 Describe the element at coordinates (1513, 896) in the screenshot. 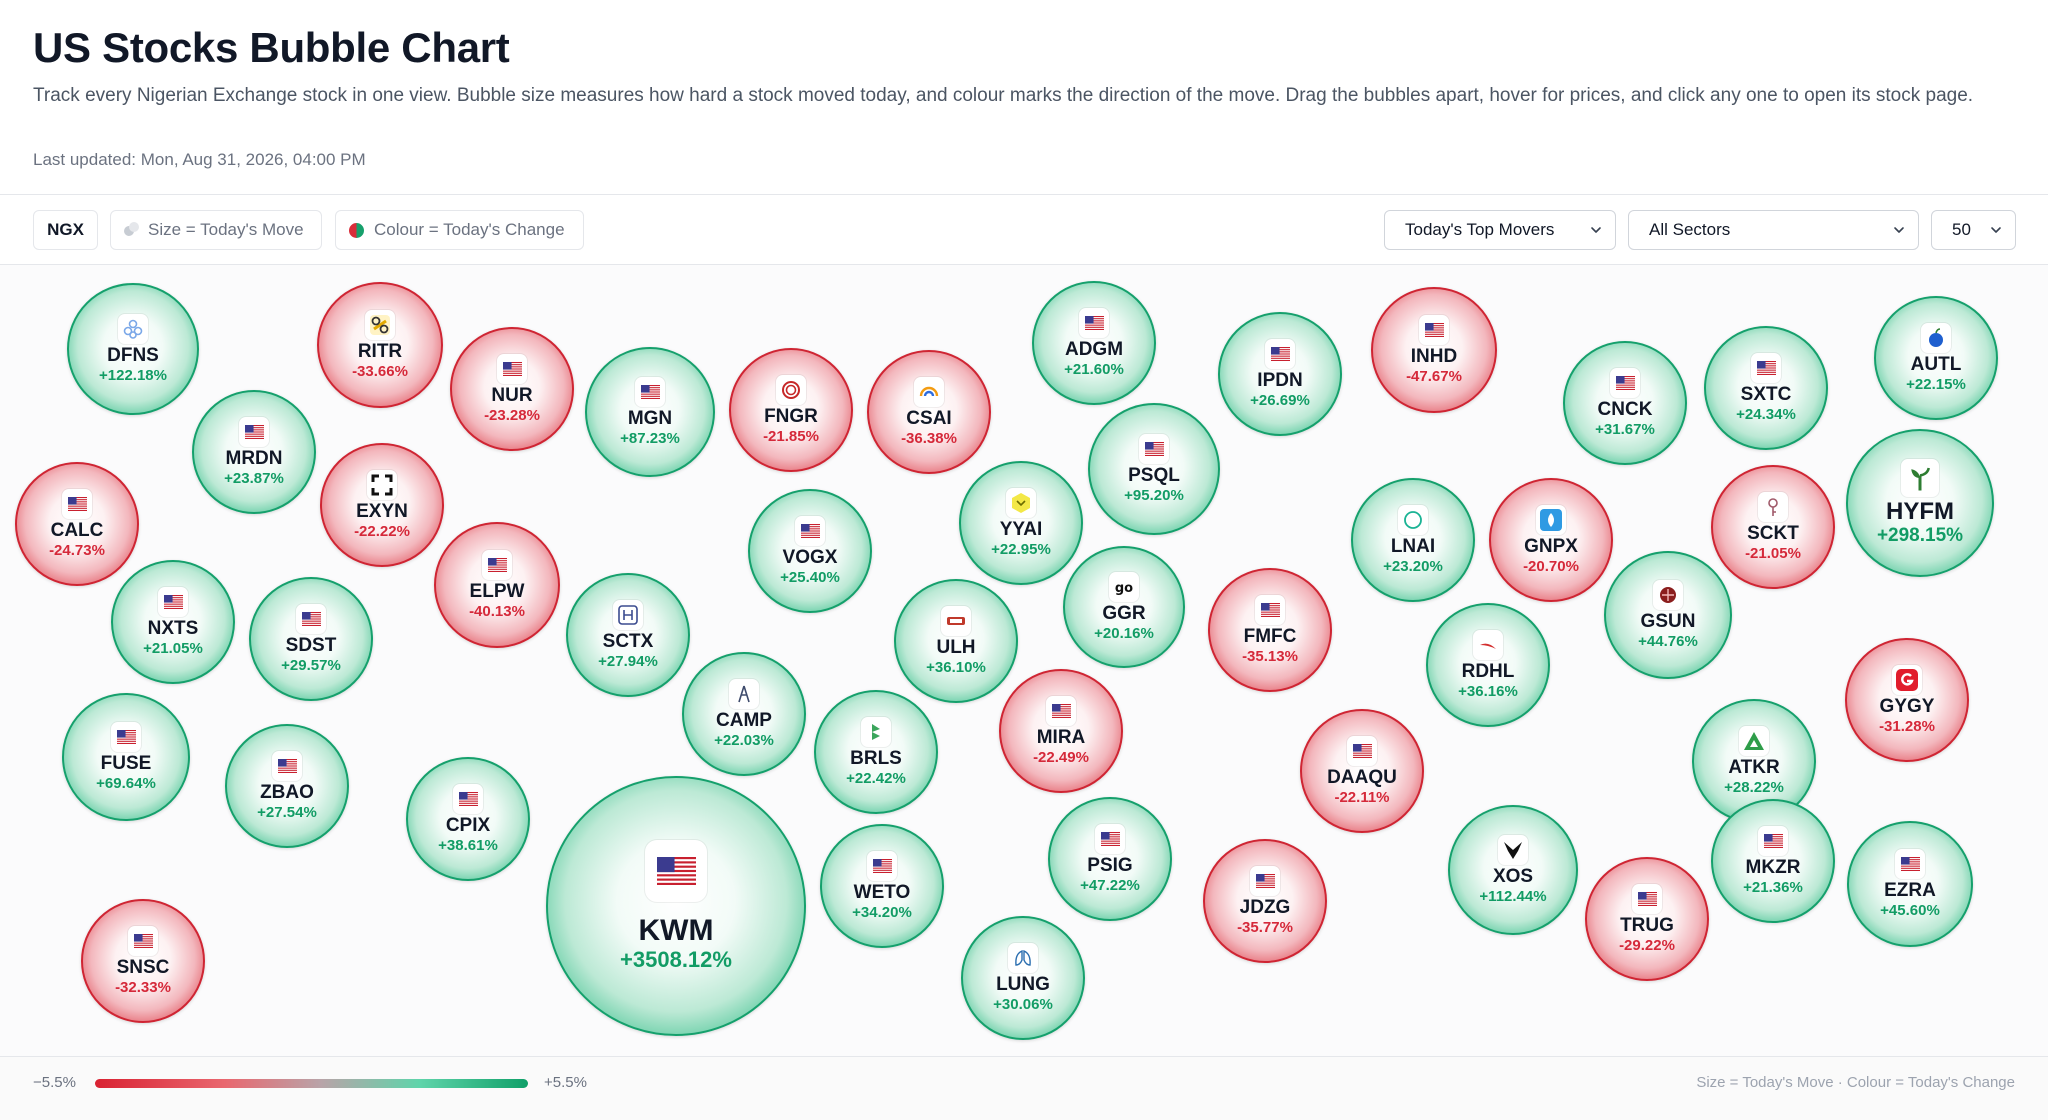

I see `bubble-change: +112.44%` at that location.